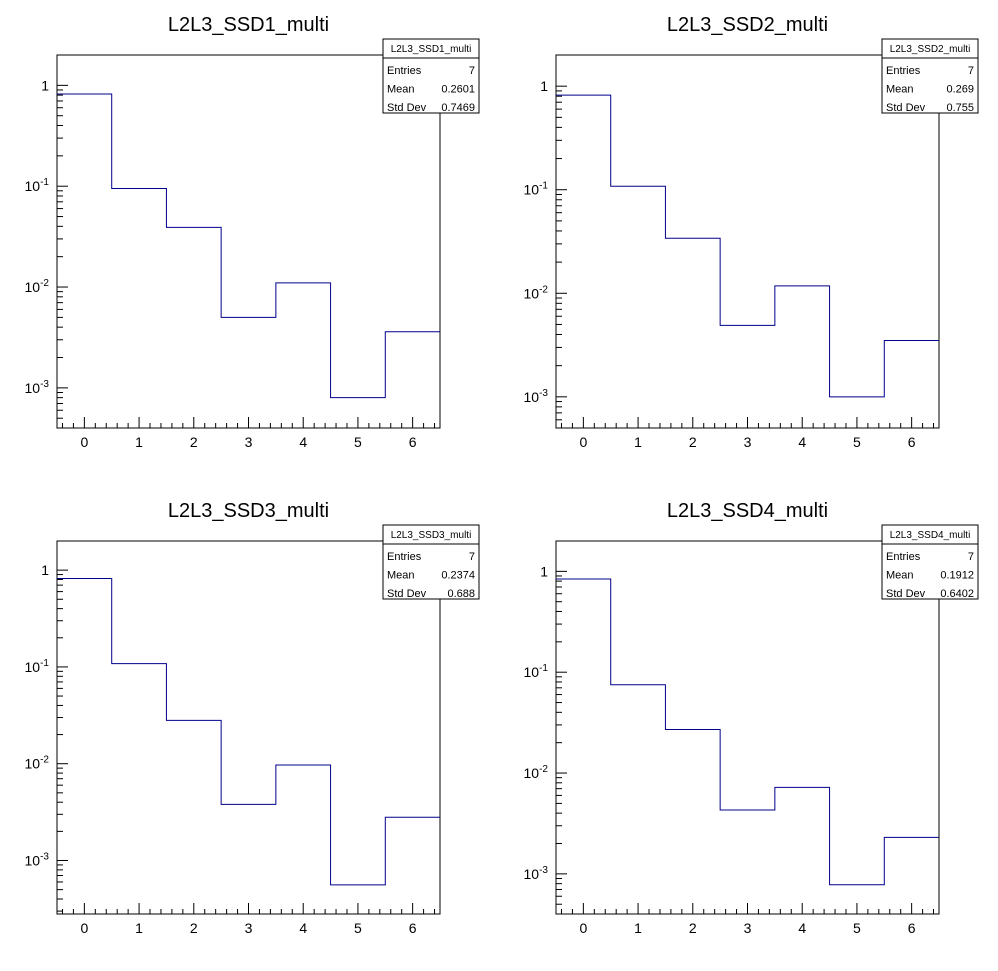 The height and width of the screenshot is (971, 998). What do you see at coordinates (248, 511) in the screenshot?
I see `chart-title: L2L3_SSD3_multi` at bounding box center [248, 511].